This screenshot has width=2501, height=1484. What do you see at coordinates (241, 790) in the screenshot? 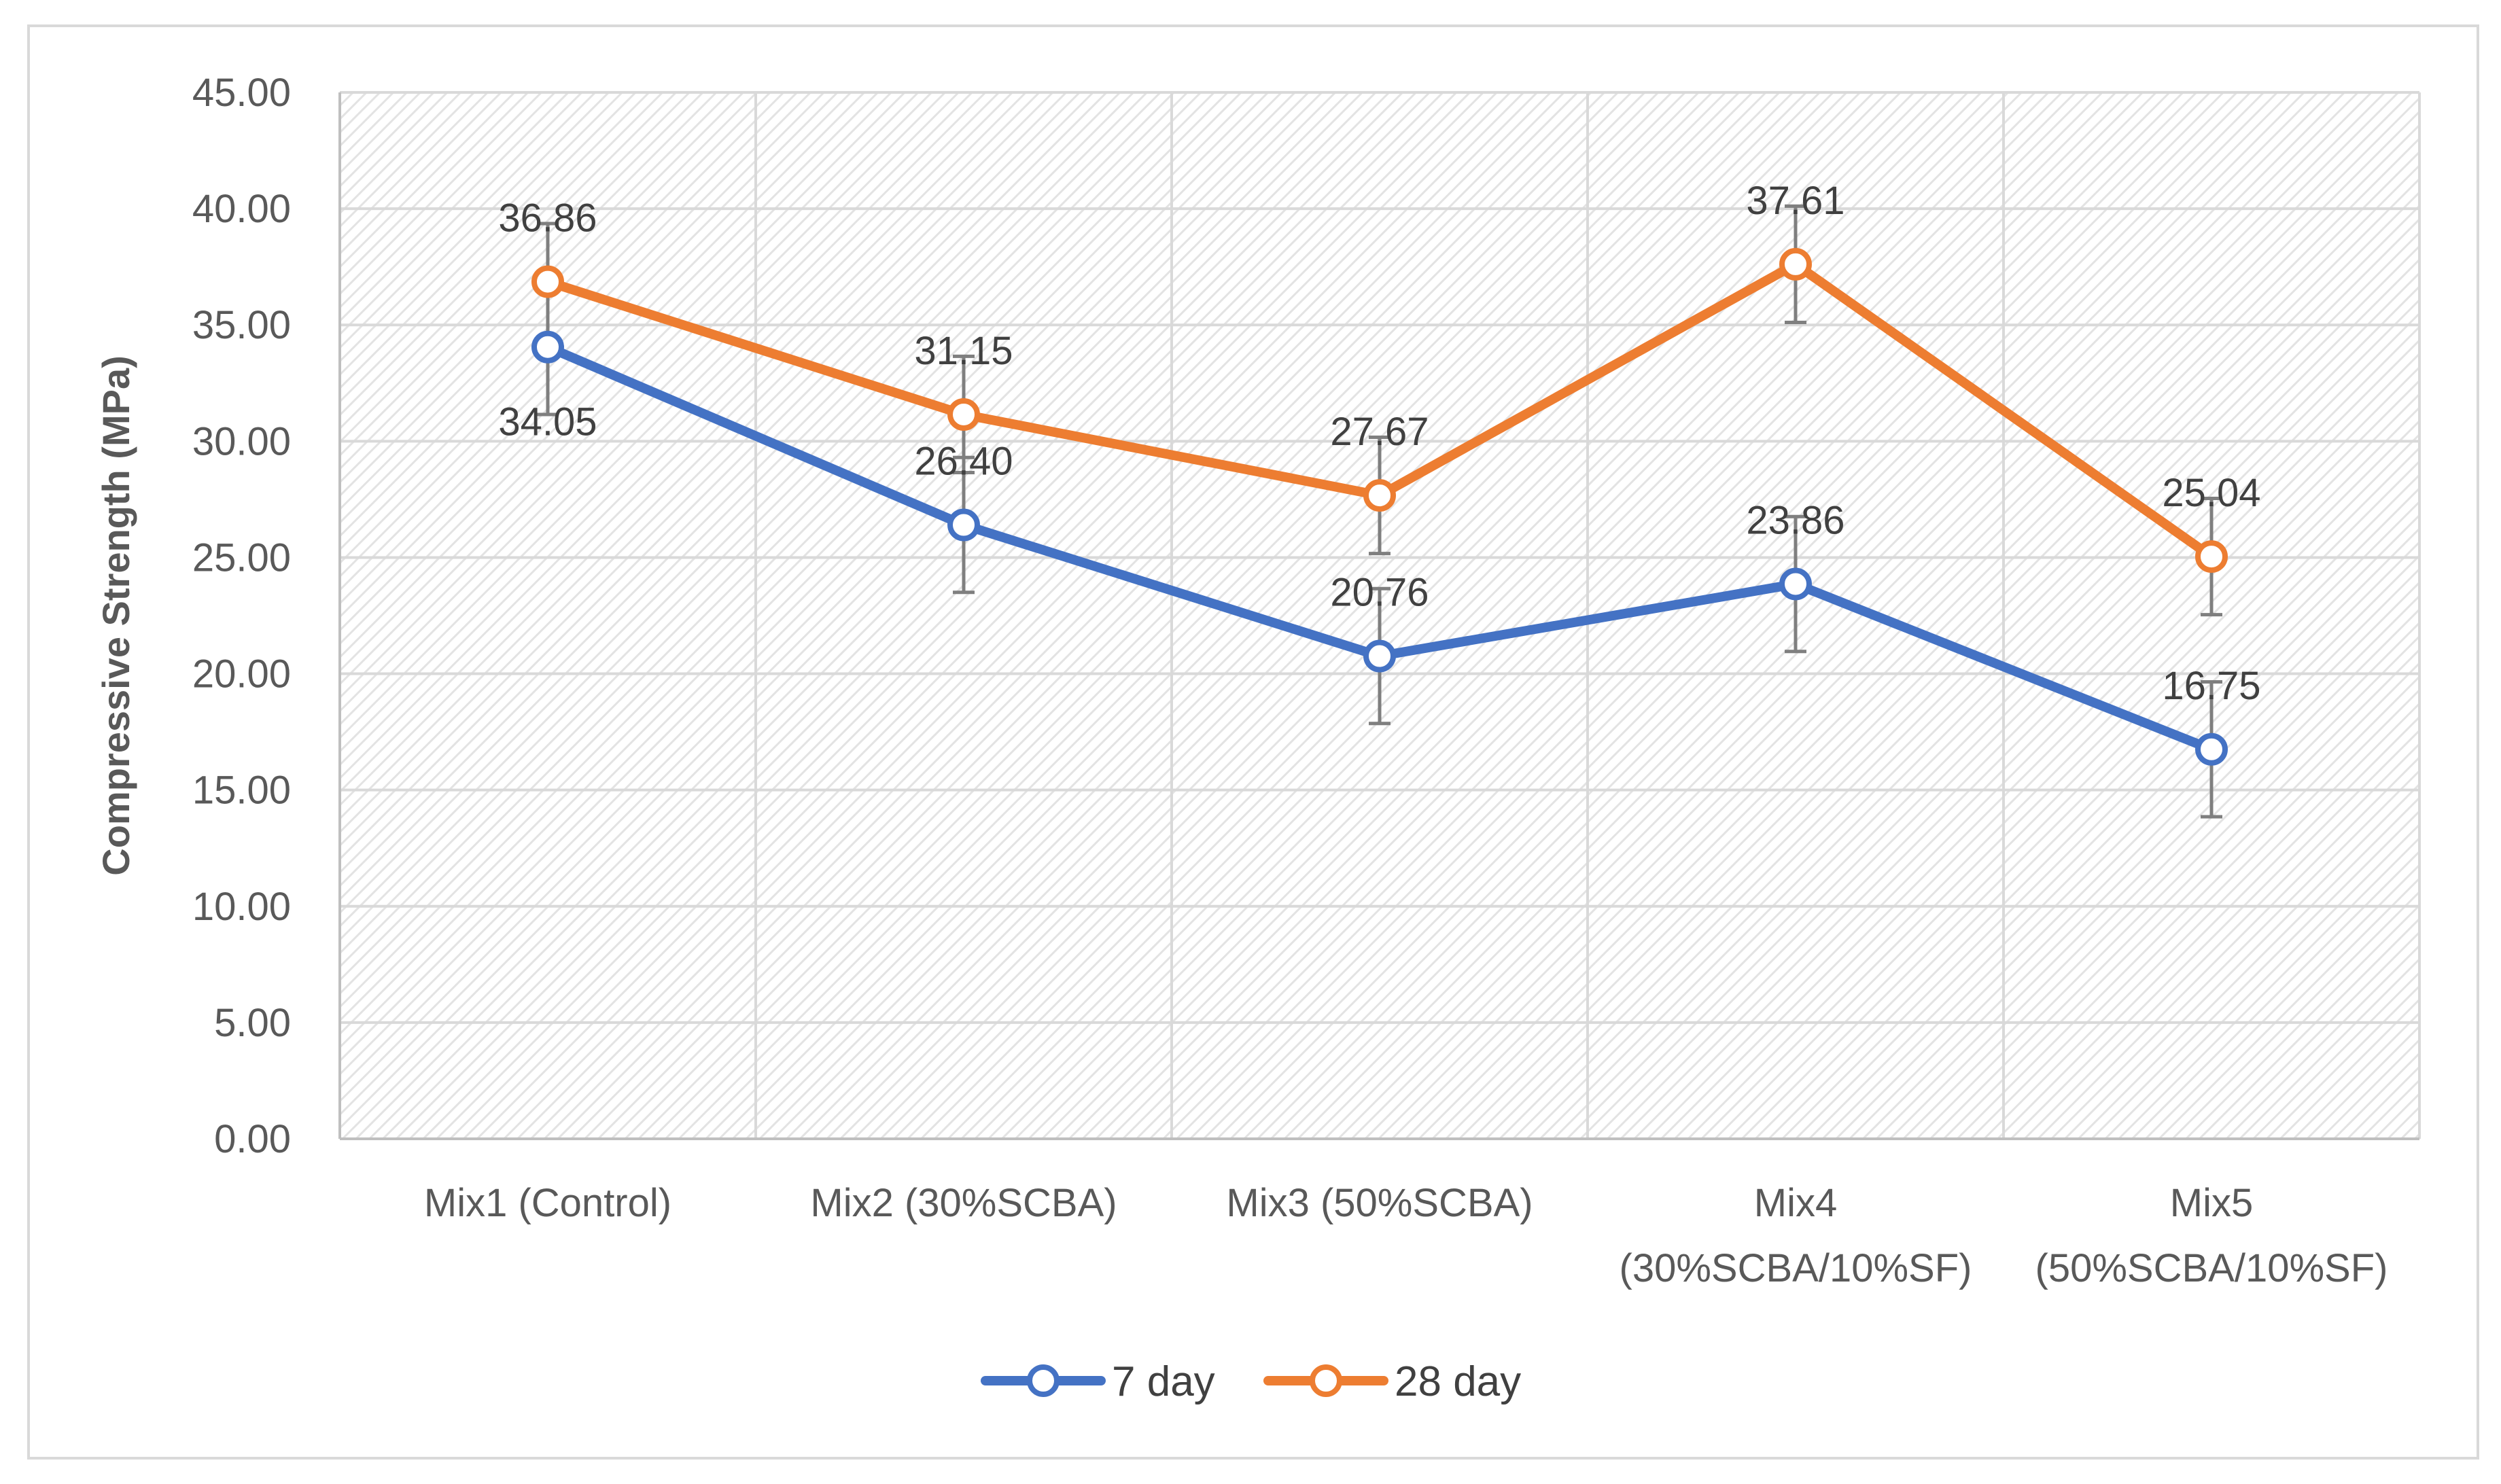
I see `y-tick-label: 15.00` at bounding box center [241, 790].